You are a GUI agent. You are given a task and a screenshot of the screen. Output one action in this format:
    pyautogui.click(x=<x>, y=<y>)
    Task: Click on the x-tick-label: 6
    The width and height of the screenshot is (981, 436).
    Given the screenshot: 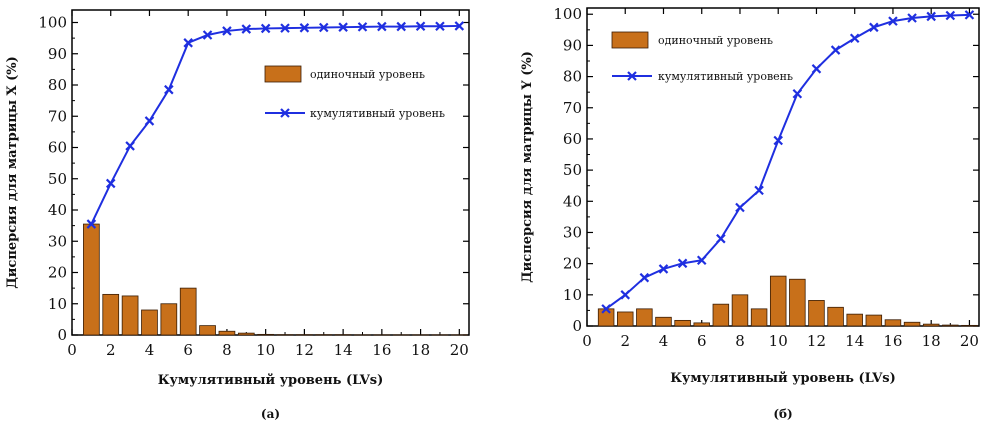 What is the action you would take?
    pyautogui.click(x=188, y=350)
    